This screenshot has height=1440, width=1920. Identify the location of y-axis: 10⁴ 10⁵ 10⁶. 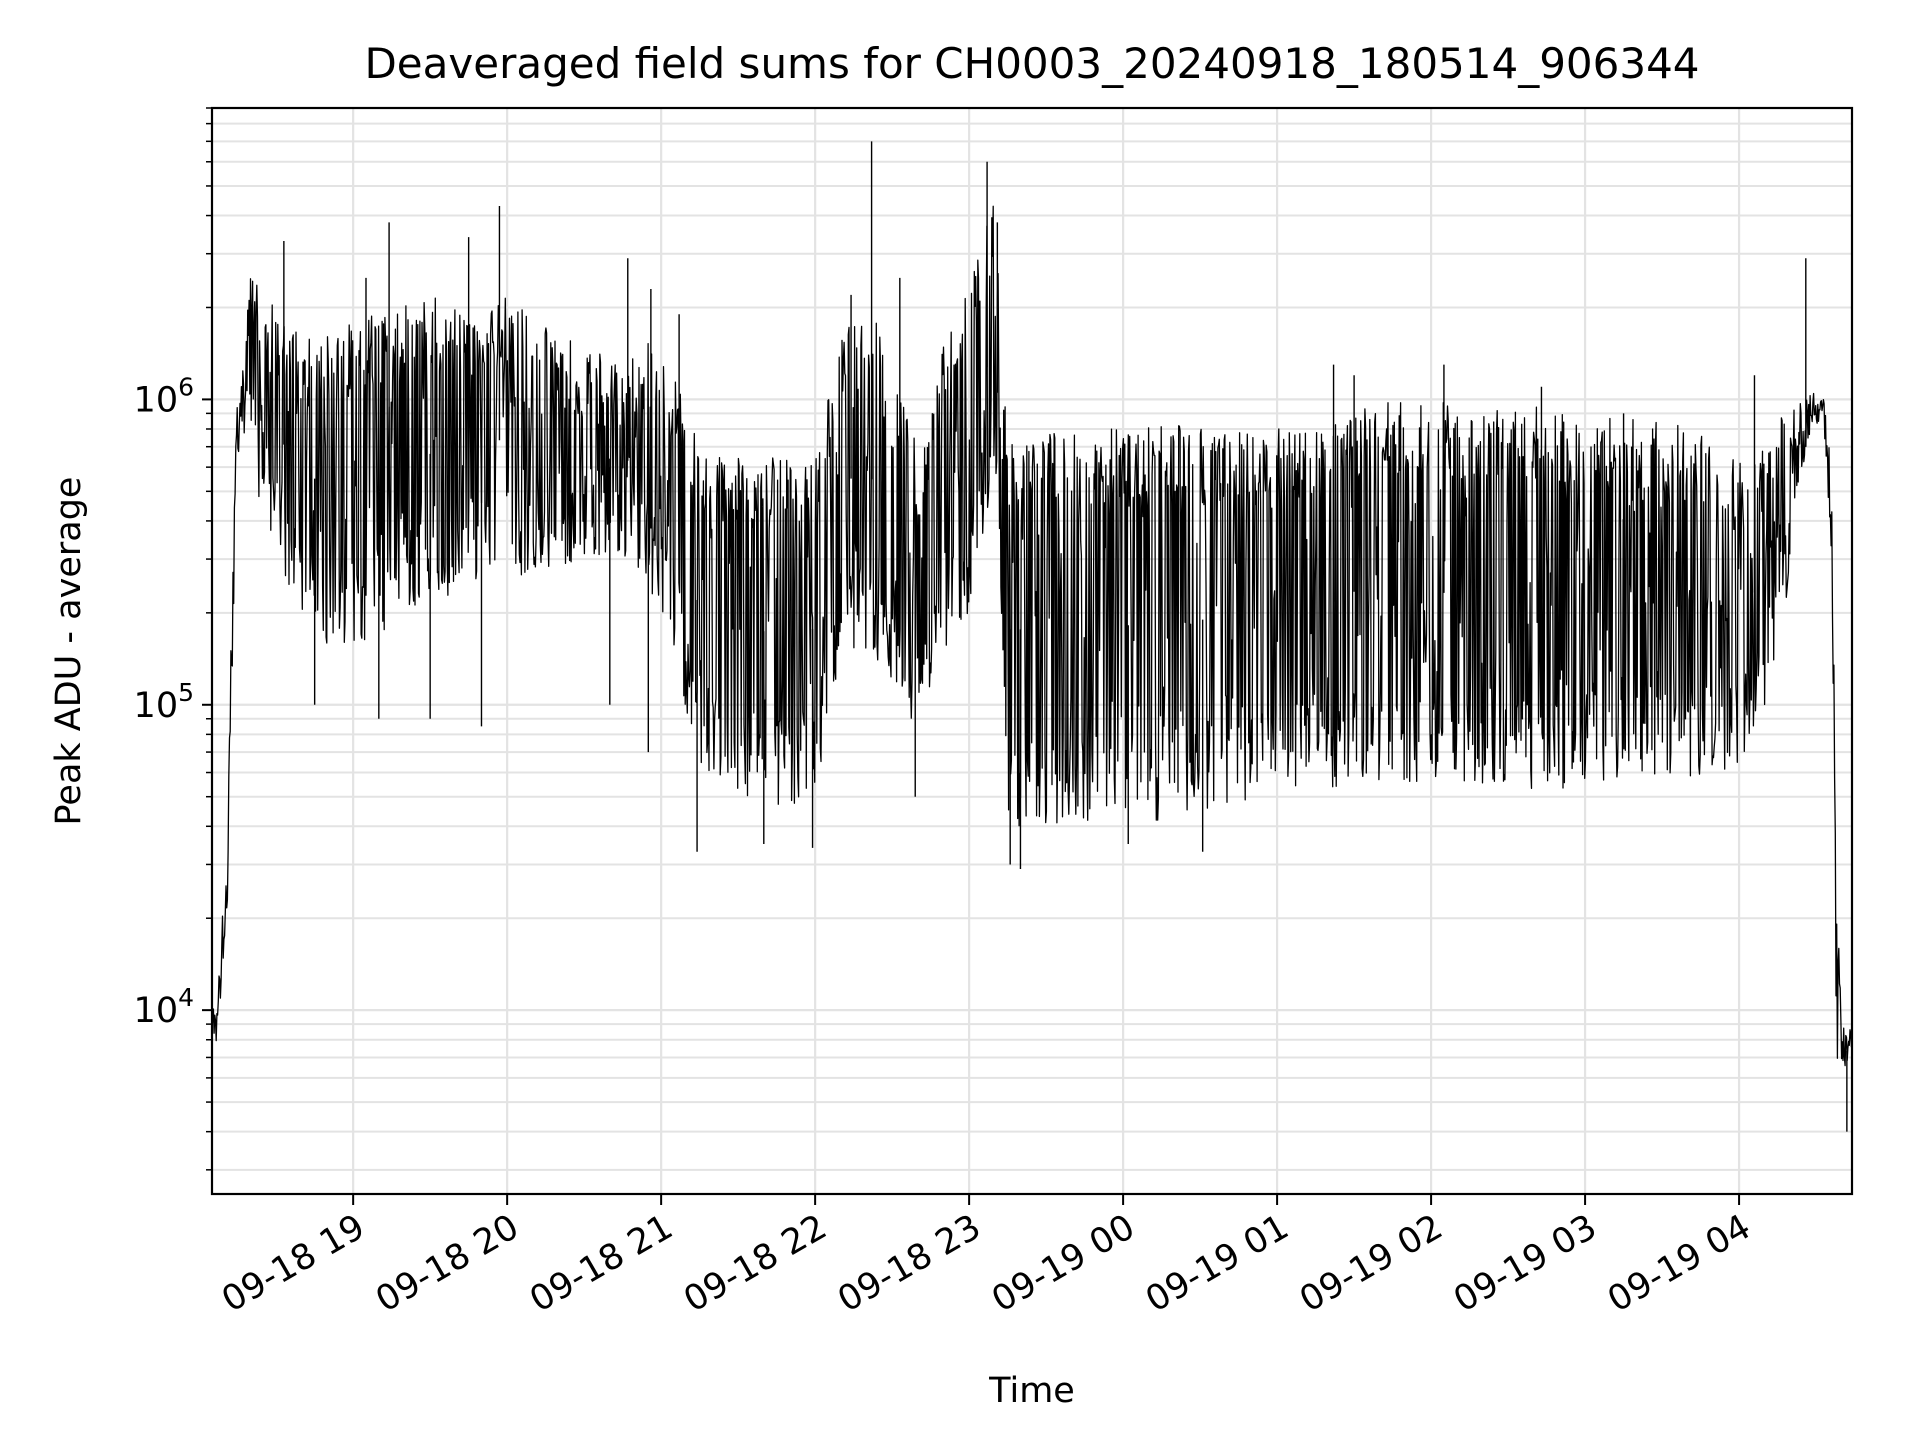
(173, 639).